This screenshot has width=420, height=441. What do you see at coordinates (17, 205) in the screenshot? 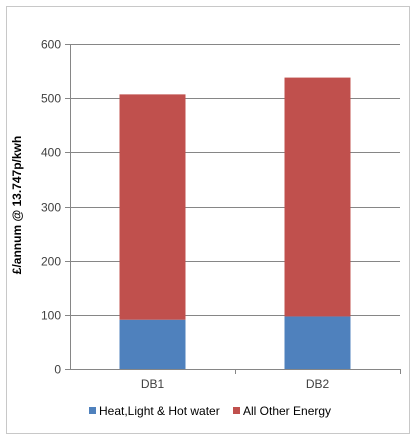
I see `y-axis-title: £/annum @ 13.747p/kwh` at bounding box center [17, 205].